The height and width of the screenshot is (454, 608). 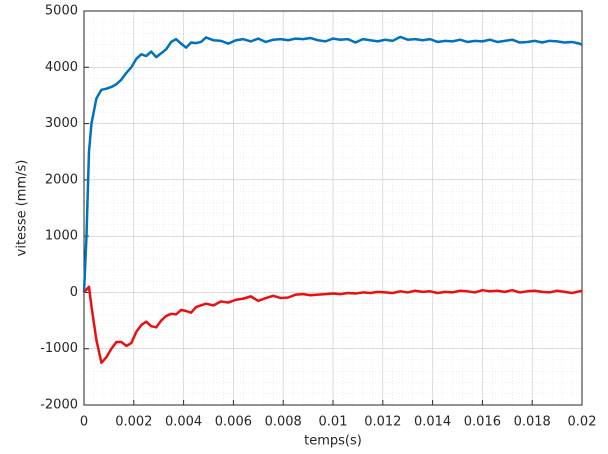 I want to click on x-tick-label: 0.004, so click(x=183, y=422).